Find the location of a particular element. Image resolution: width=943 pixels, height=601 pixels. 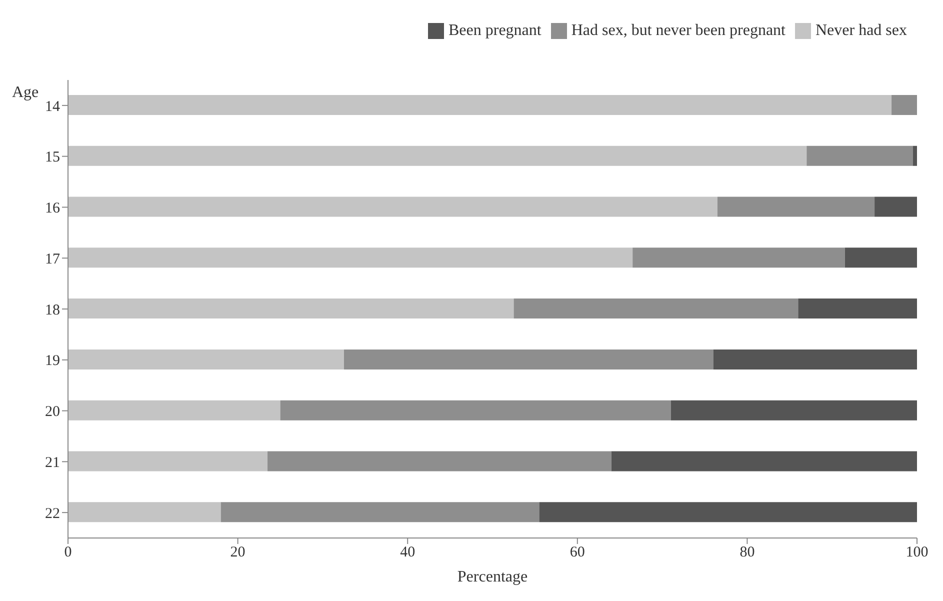

y-tick-label: 19 is located at coordinates (52, 361).